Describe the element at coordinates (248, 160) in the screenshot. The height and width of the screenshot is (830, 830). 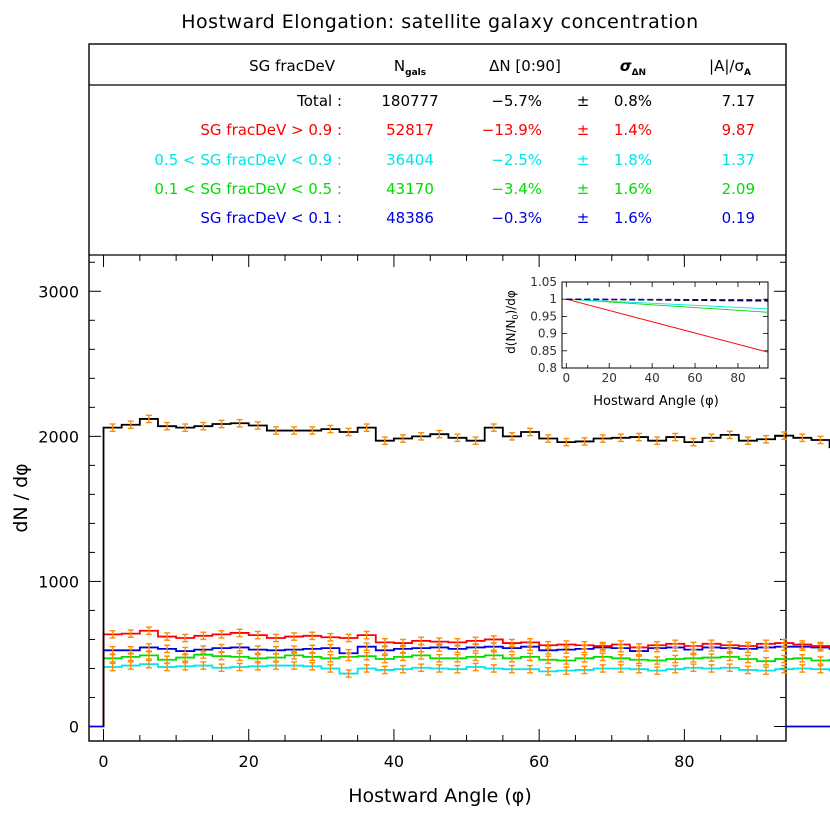
I see `row-label: 0.5 < SG fracDeV < 0.9 :` at that location.